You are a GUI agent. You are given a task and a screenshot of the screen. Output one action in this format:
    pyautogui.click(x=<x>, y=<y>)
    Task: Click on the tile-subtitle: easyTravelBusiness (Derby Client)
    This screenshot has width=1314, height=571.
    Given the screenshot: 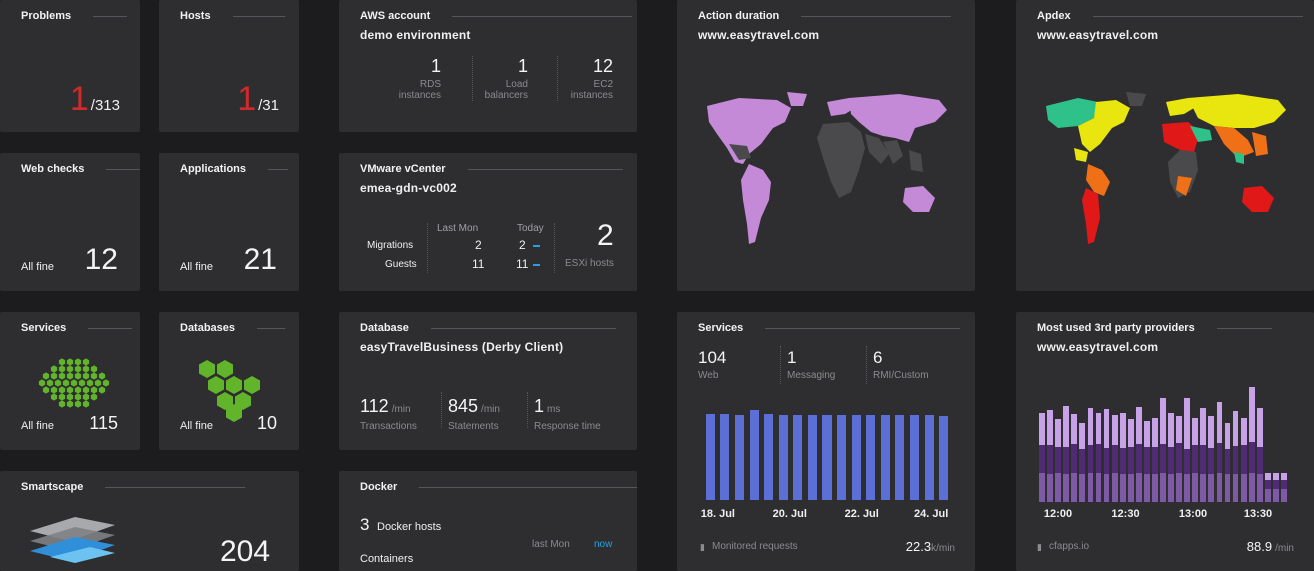 What is the action you would take?
    pyautogui.click(x=462, y=347)
    